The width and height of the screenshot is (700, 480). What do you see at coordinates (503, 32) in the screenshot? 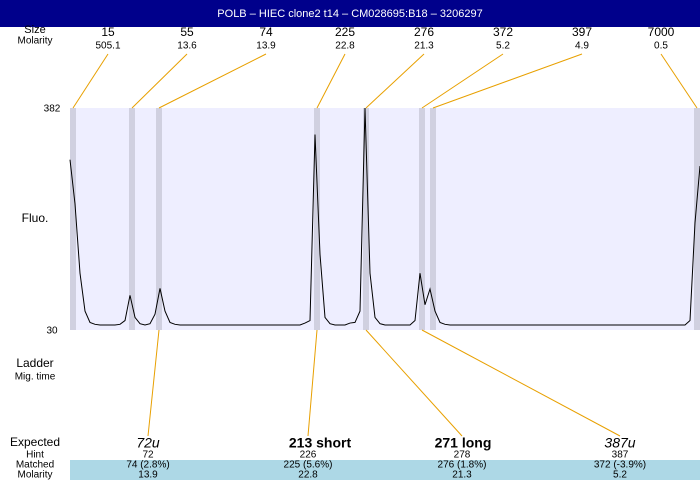
I see `marker-size: 372` at bounding box center [503, 32].